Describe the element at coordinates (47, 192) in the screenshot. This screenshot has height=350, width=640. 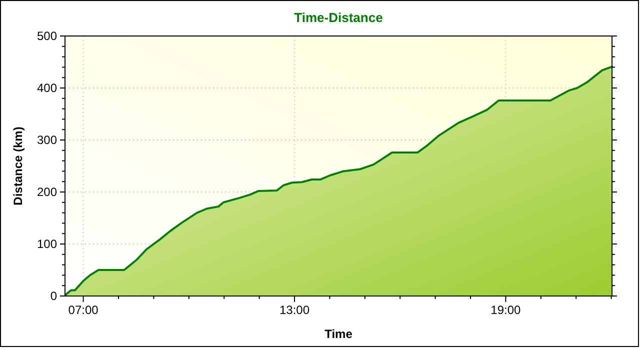
I see `y-tick-label: 200` at that location.